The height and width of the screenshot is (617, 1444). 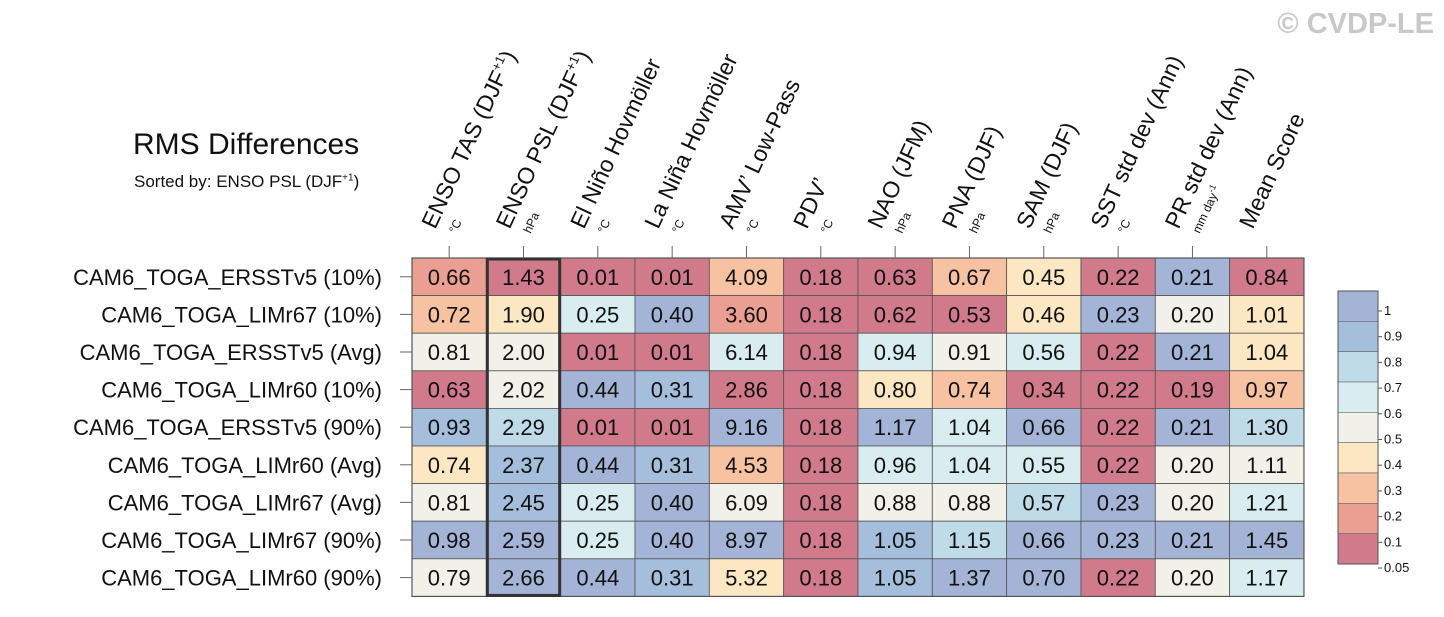 I want to click on cell-value: 1.30, so click(x=1266, y=427).